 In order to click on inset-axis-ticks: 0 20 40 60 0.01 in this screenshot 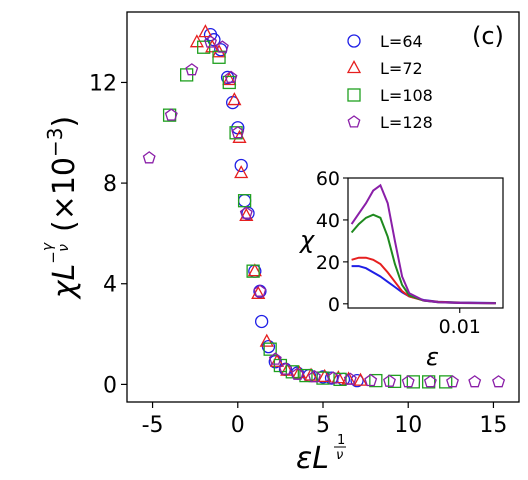, I will do `click(398, 253)`.